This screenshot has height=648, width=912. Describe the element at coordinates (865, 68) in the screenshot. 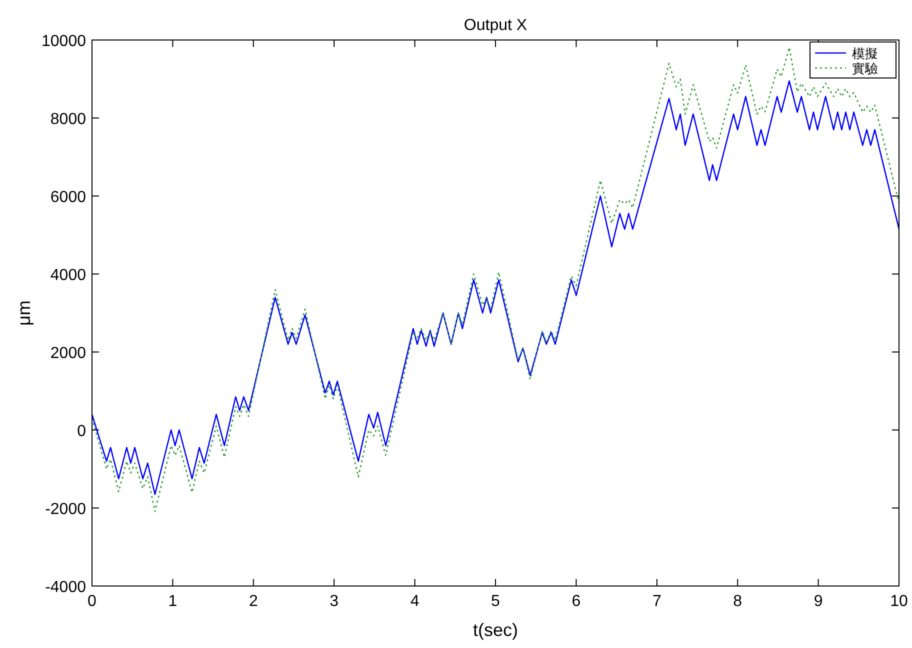

I see `legend-label: 實驗` at that location.